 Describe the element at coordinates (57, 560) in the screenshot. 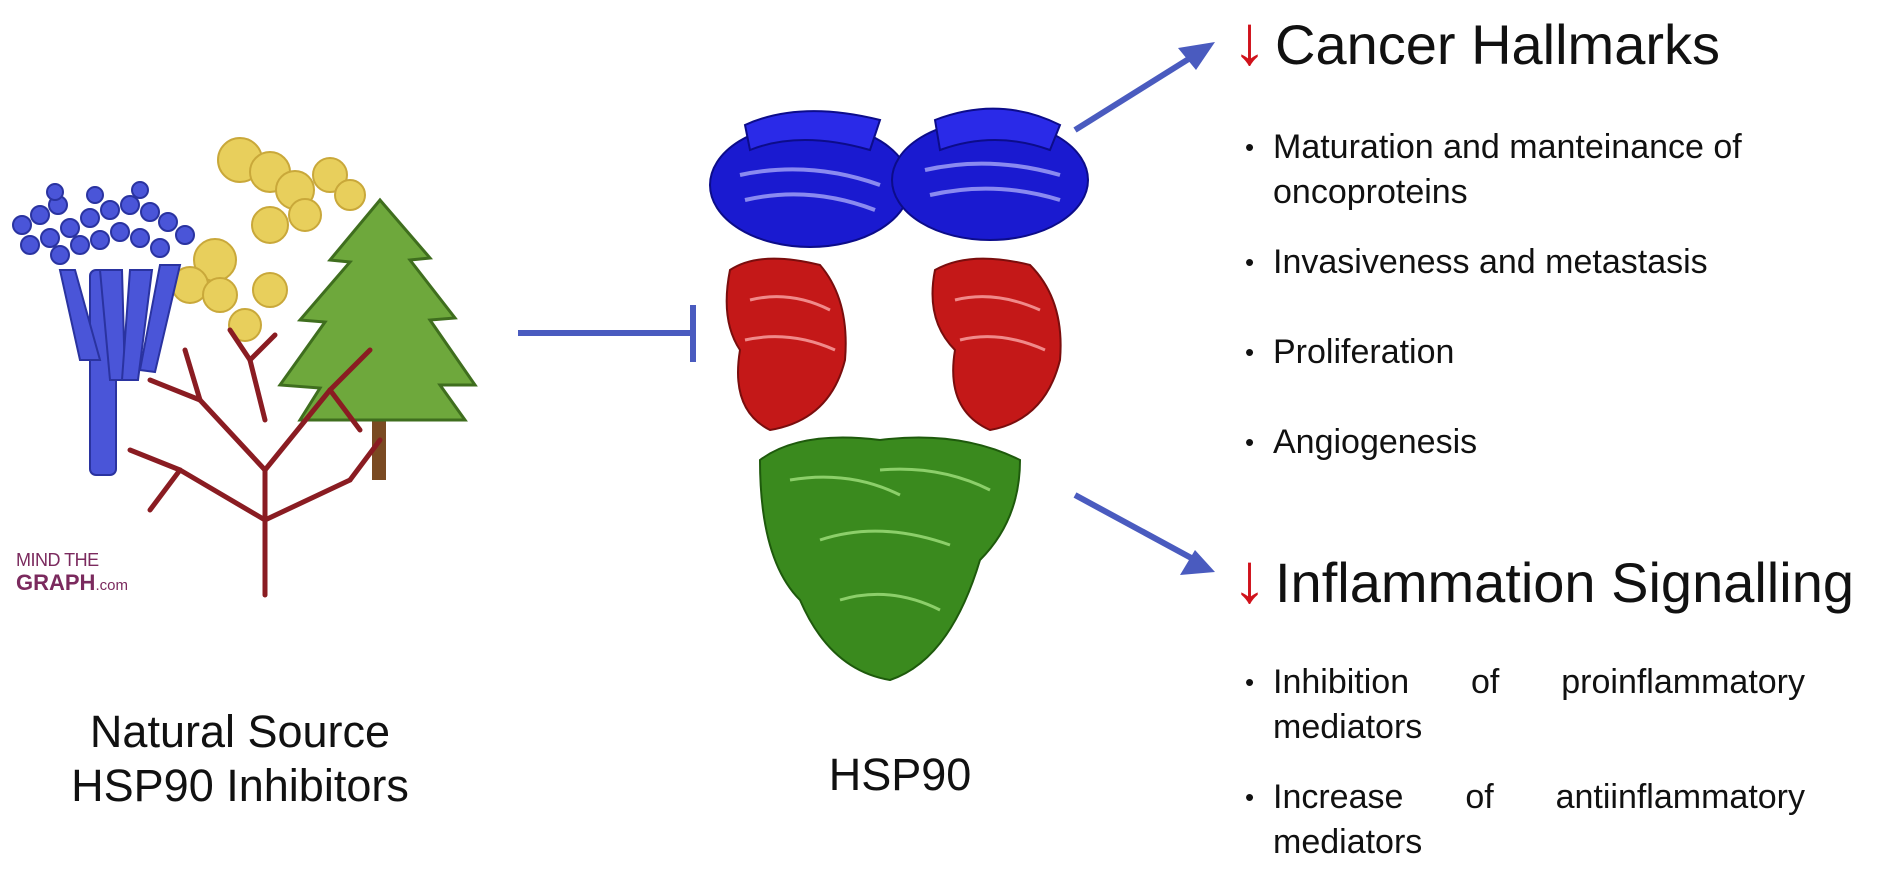

I see `logo-line1: MIND THE` at that location.